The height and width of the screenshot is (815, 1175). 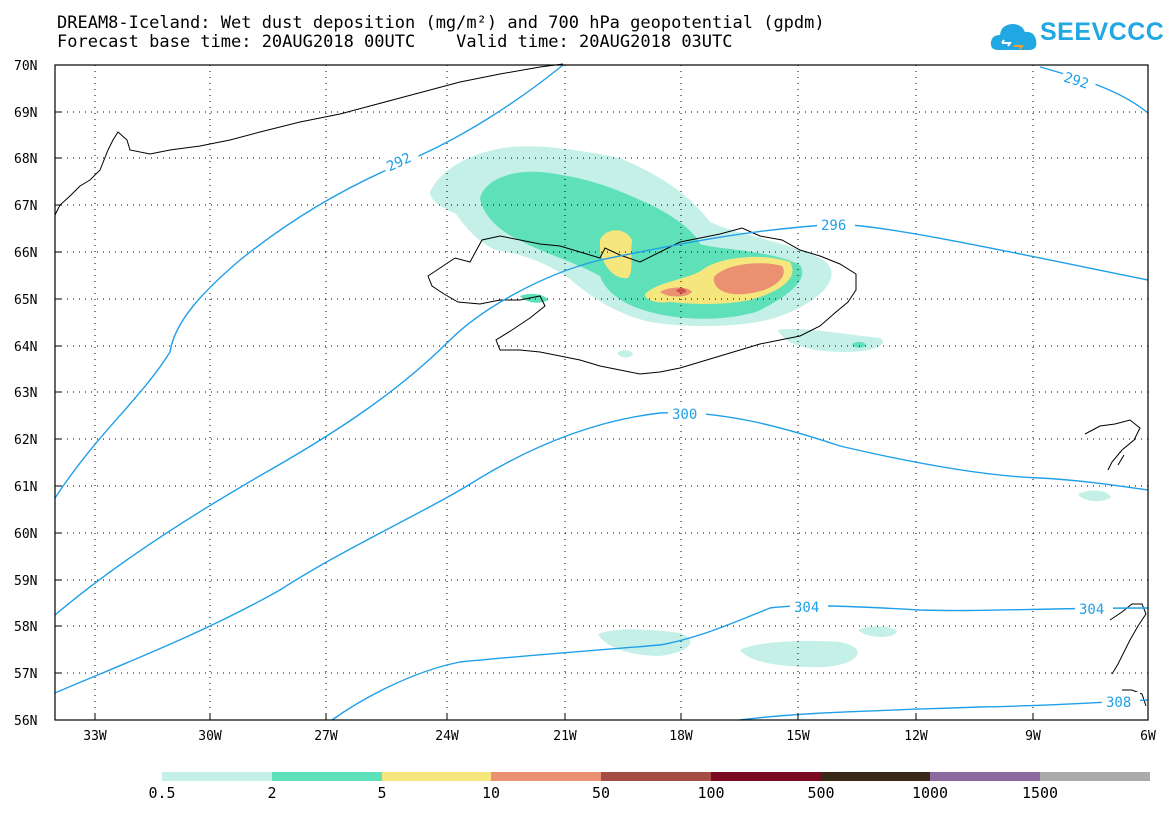 What do you see at coordinates (25, 66) in the screenshot?
I see `lat-label: 70N` at bounding box center [25, 66].